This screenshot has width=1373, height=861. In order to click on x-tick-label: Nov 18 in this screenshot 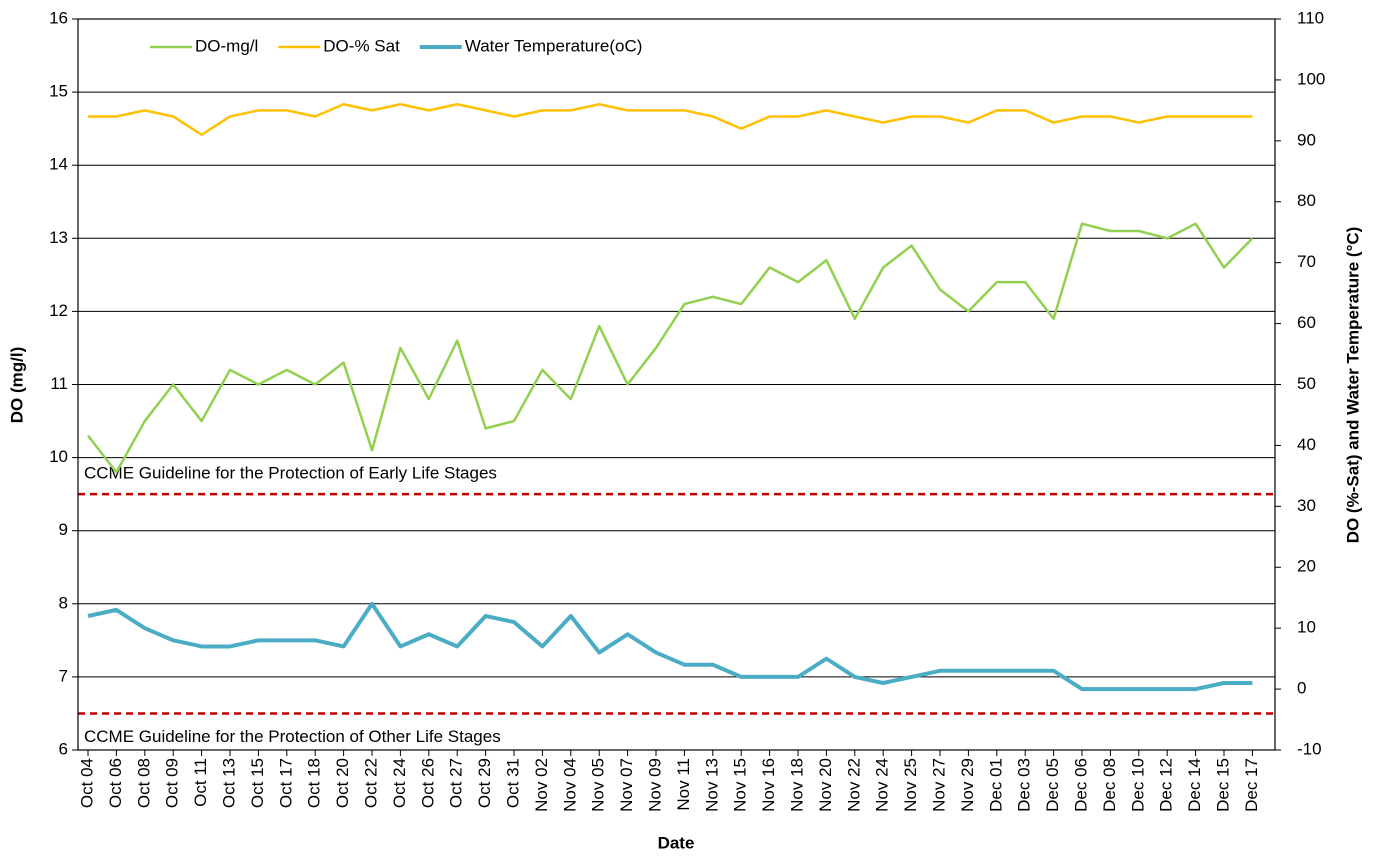, I will do `click(796, 785)`.